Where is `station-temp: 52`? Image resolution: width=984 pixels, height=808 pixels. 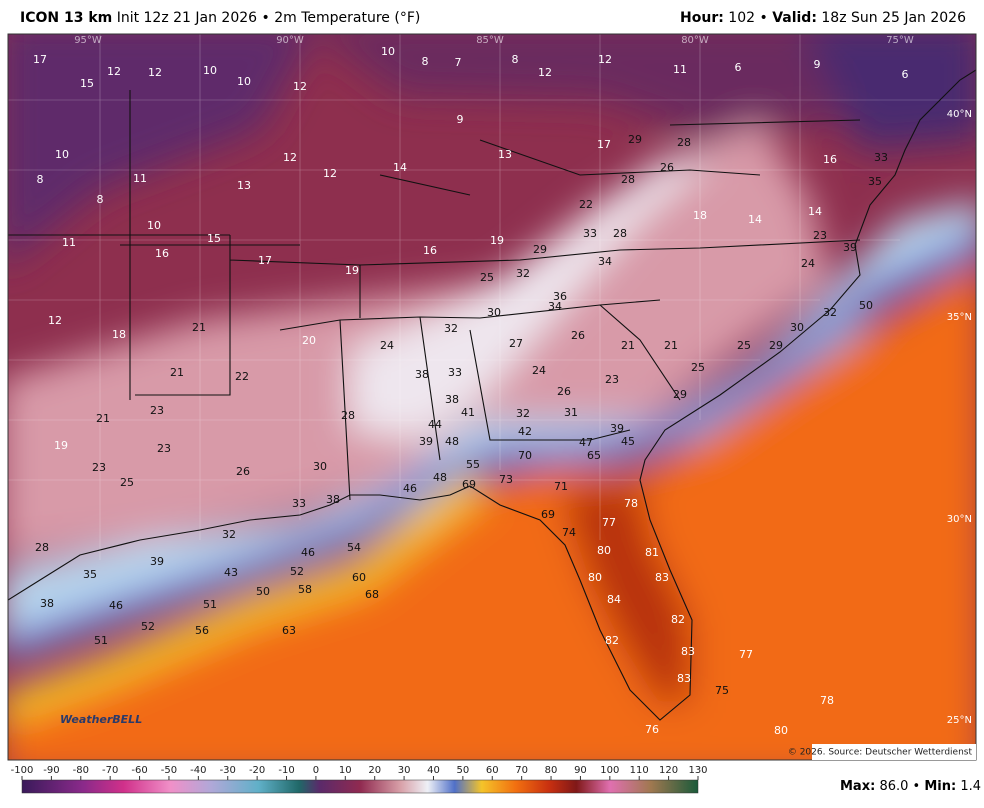 station-temp: 52 is located at coordinates (297, 571).